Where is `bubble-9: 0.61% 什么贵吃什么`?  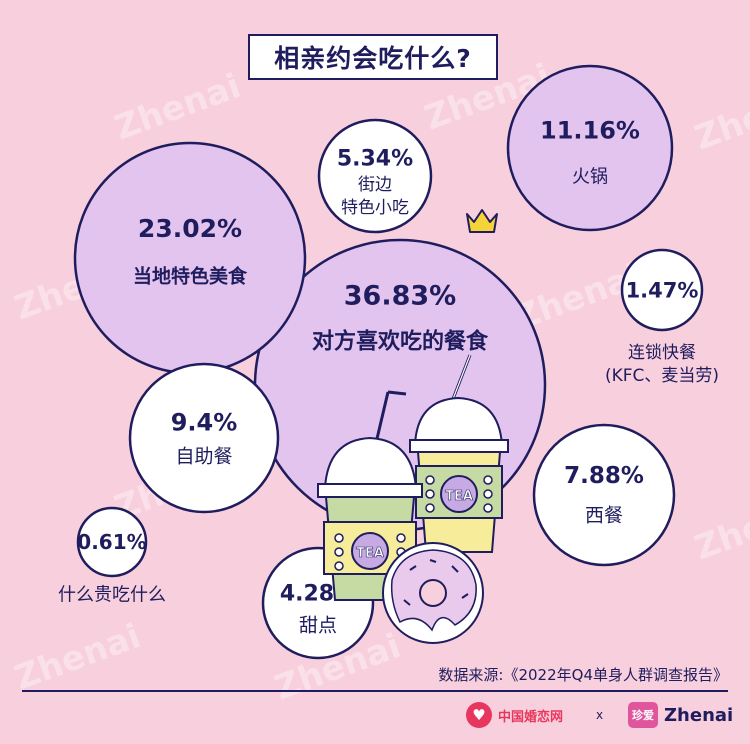 bubble-9: 0.61% 什么贵吃什么 is located at coordinates (112, 555).